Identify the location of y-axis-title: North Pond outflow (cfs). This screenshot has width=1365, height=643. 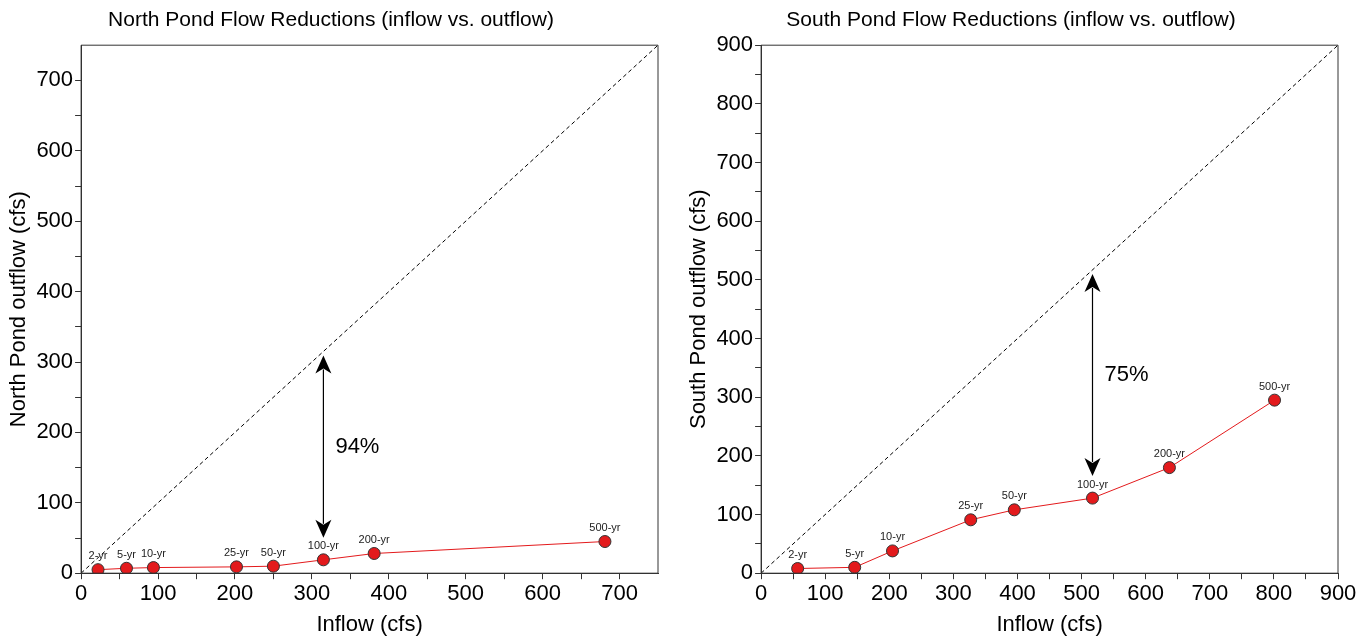
(18, 309).